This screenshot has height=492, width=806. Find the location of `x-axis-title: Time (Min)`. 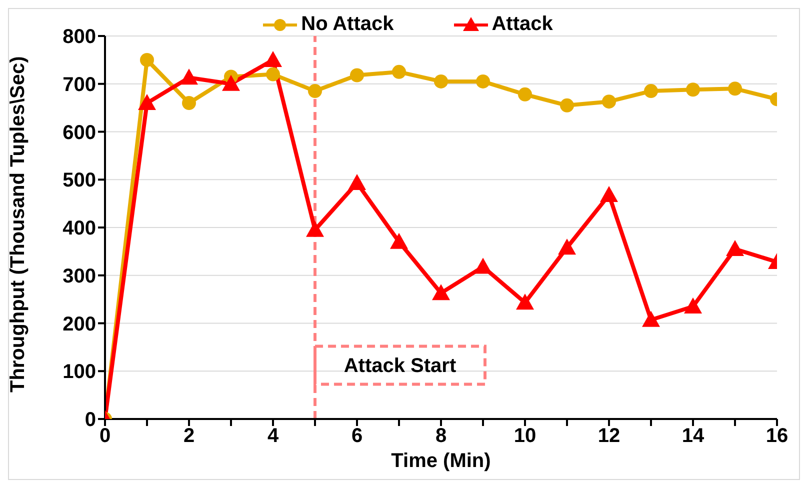

x-axis-title: Time (Min) is located at coordinates (441, 461).